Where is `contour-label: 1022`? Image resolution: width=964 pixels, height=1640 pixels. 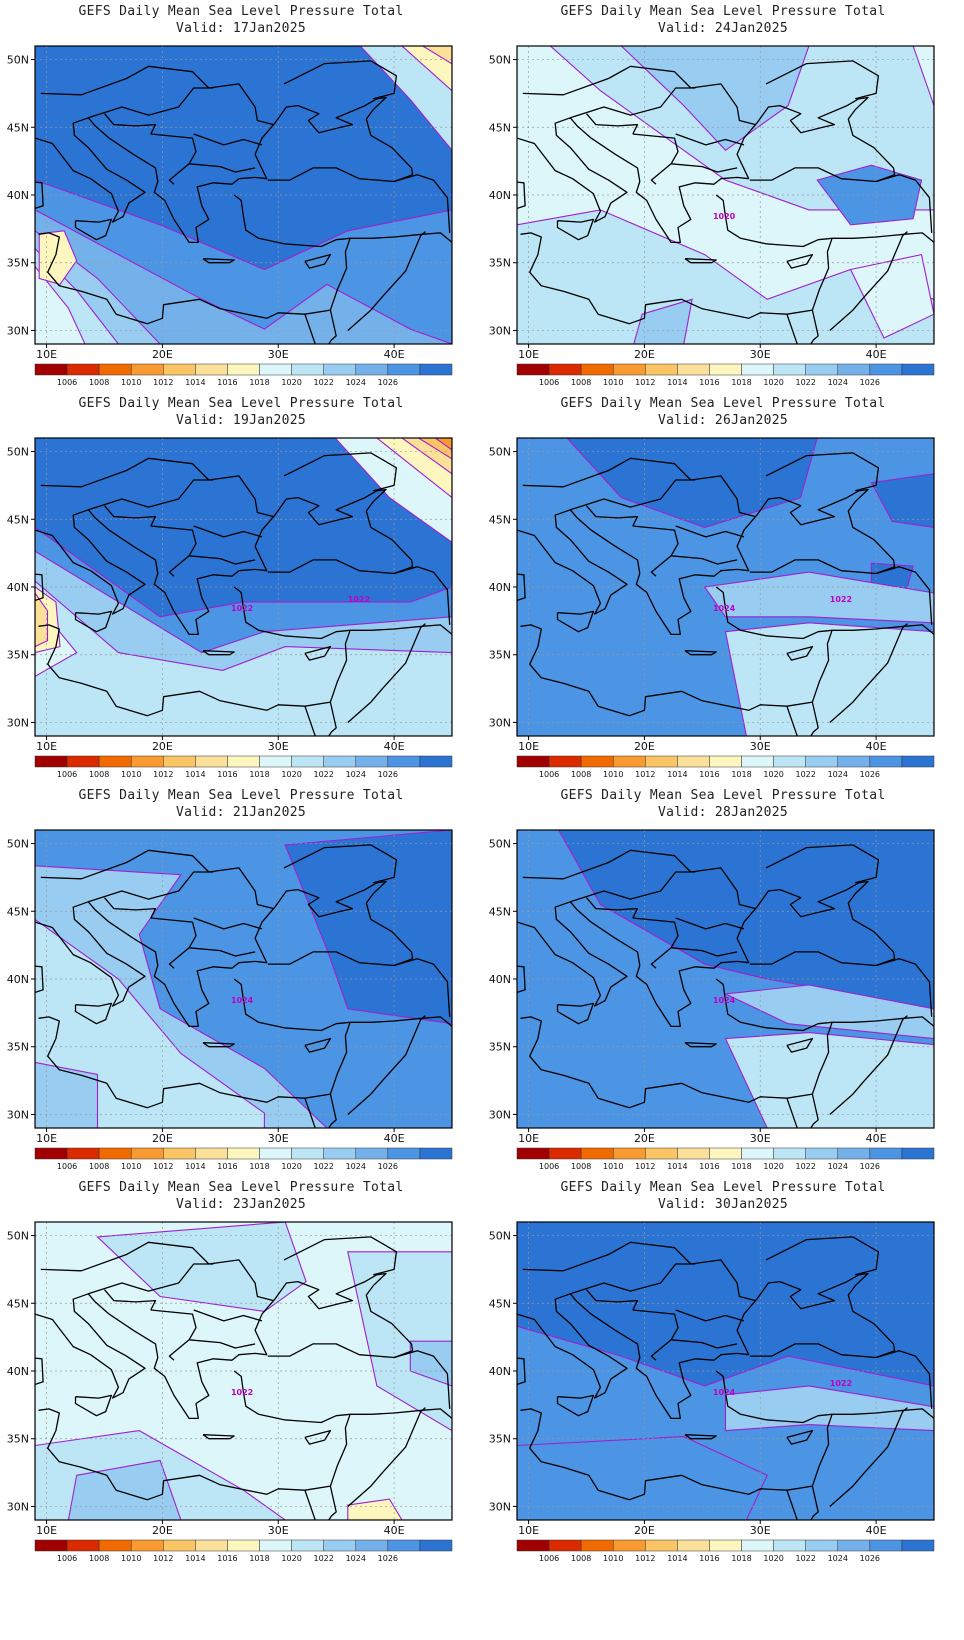
contour-label: 1022 is located at coordinates (841, 1383).